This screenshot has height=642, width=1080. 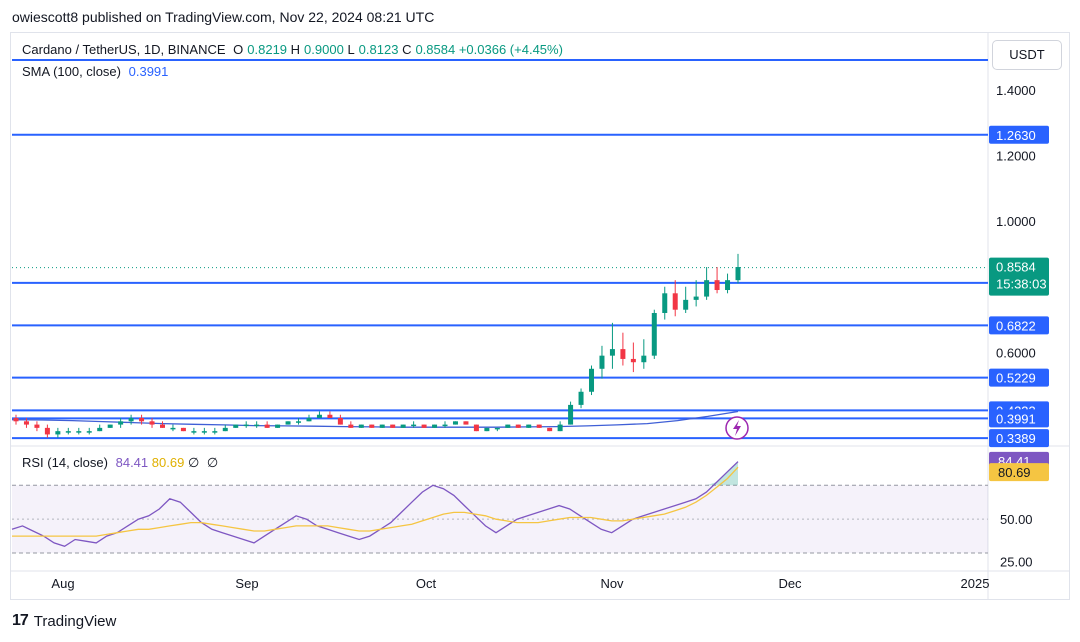 I want to click on rsi-label: RSI (14, close), so click(x=65, y=462).